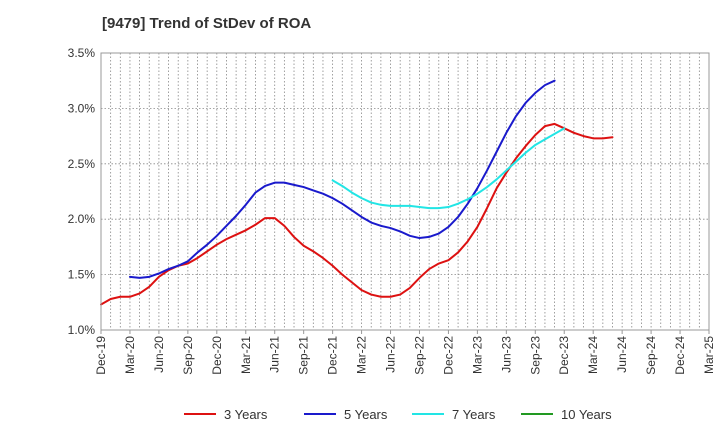 The height and width of the screenshot is (440, 720). Describe the element at coordinates (130, 355) in the screenshot. I see `x-tick-label: Mar-20` at that location.